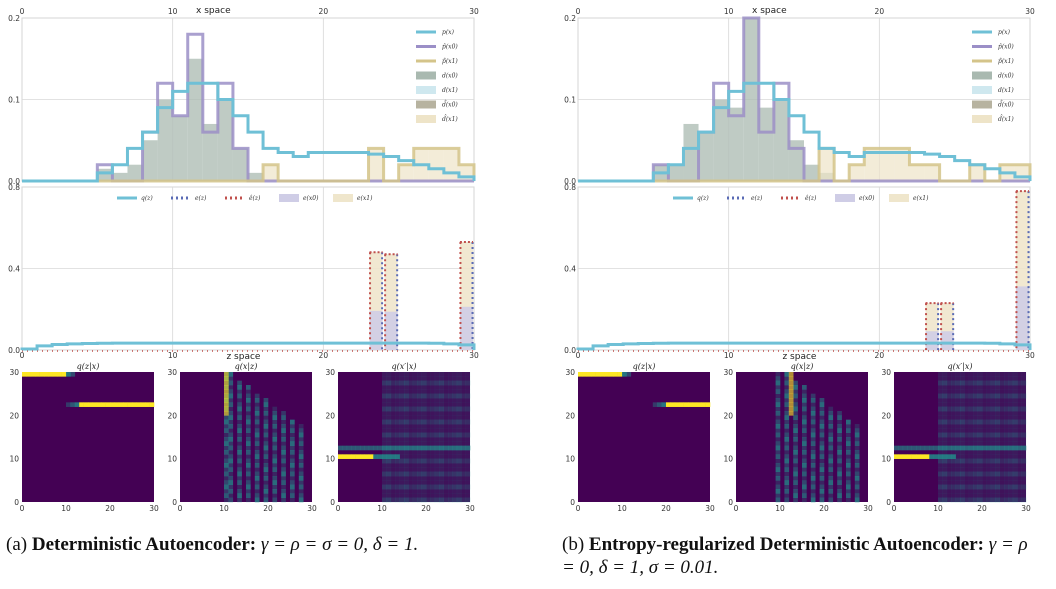  Describe the element at coordinates (376, 164) in the screenshot. I see `bar-d-x1` at that location.